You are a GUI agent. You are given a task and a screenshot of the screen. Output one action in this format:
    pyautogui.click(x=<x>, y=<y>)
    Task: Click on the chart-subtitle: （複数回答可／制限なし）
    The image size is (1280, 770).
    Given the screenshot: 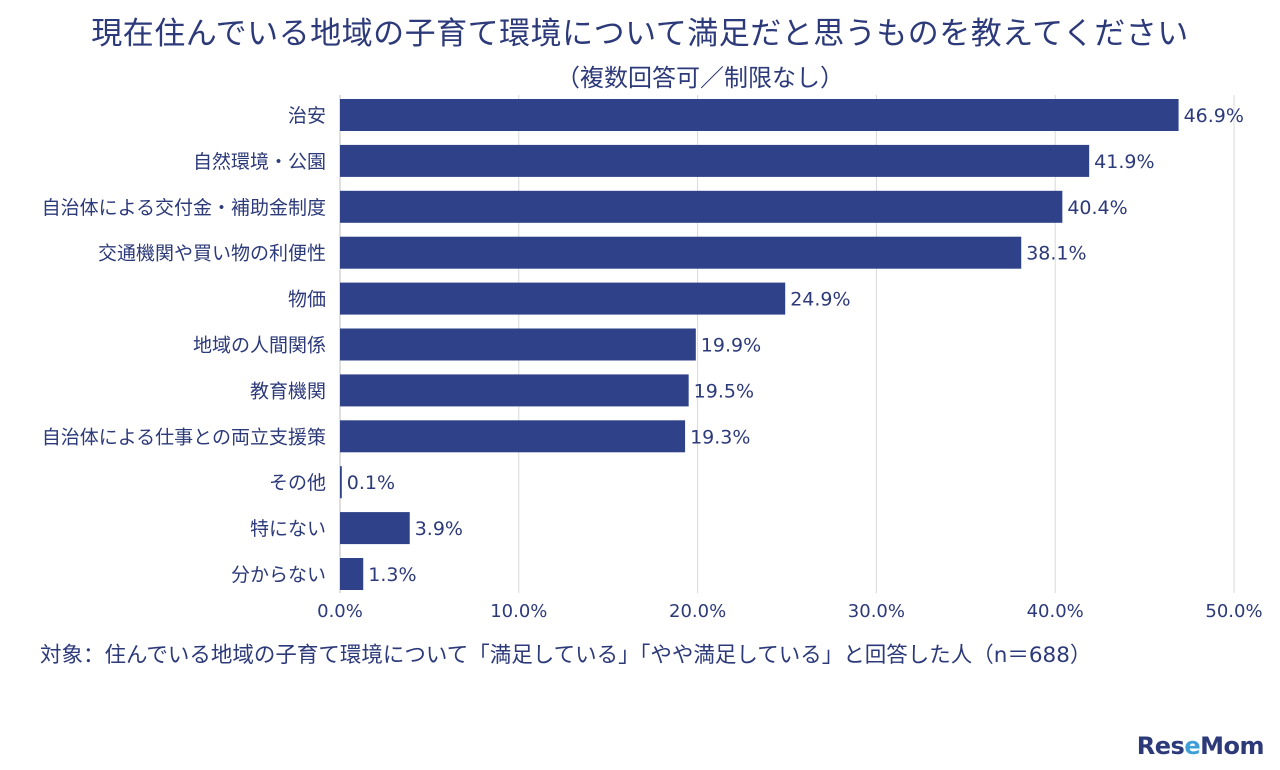 What is the action you would take?
    pyautogui.click(x=700, y=78)
    